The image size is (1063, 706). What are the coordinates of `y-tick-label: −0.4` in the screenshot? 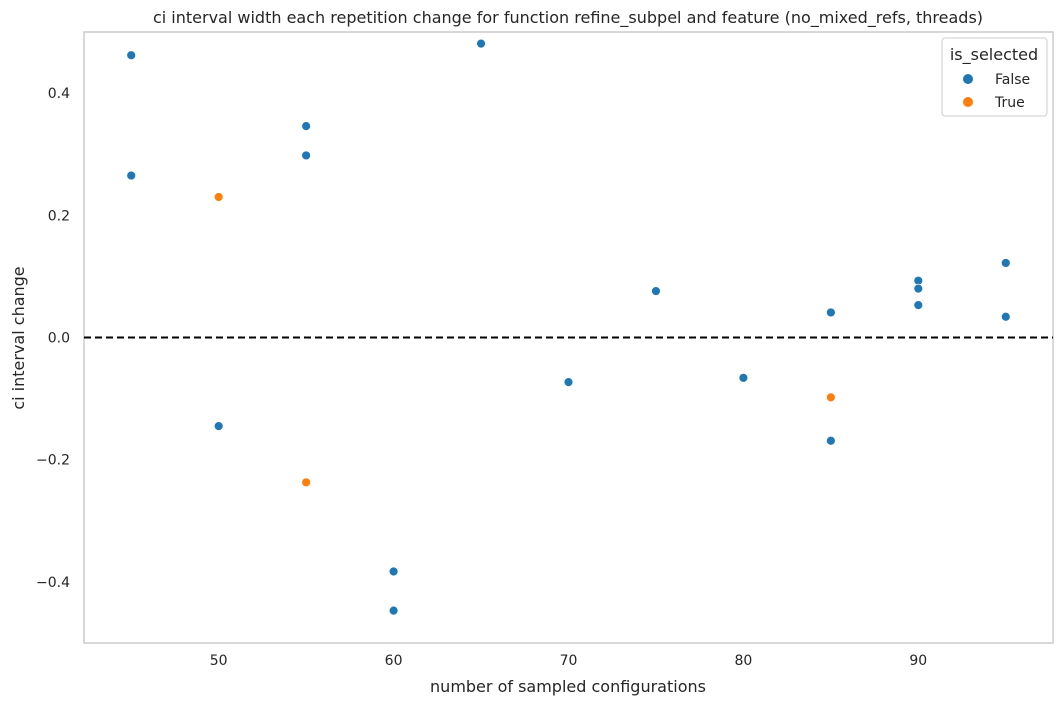 It's located at (53, 583).